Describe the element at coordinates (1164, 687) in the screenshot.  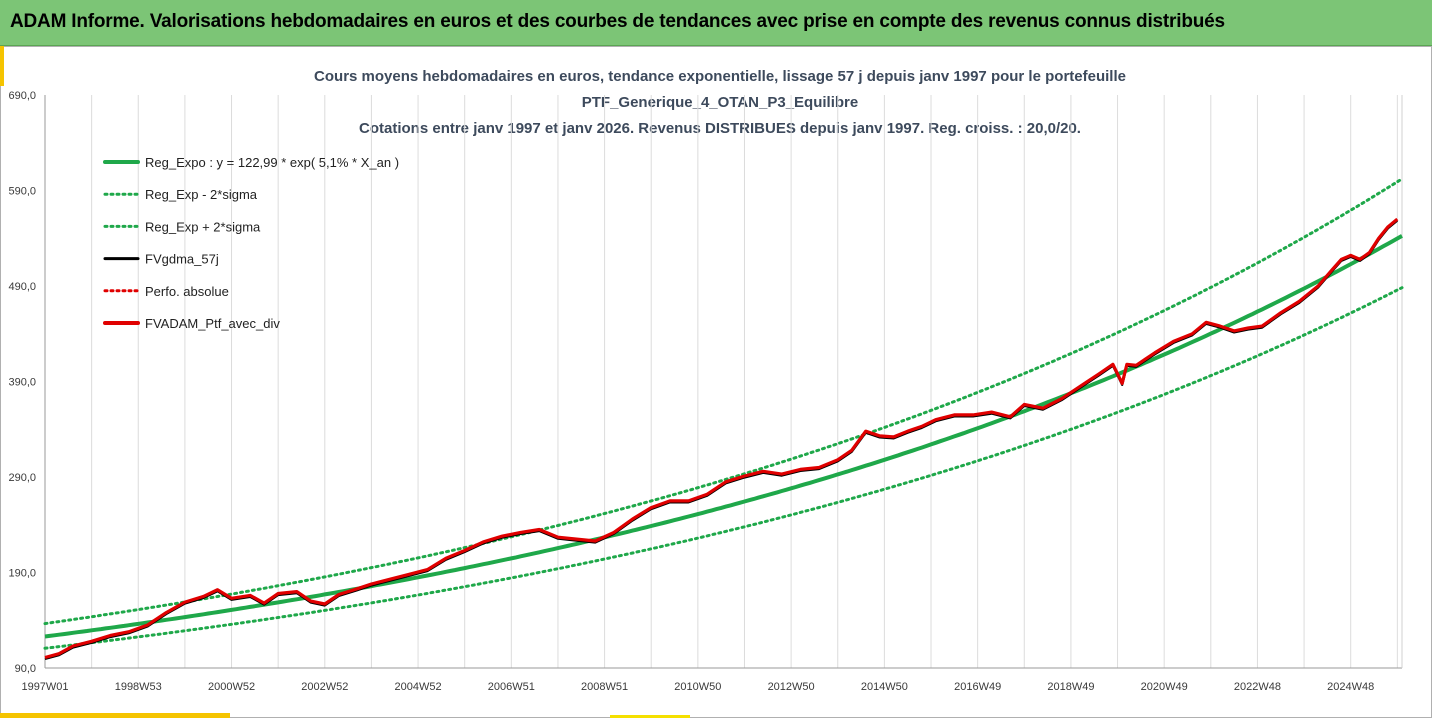
I see `x-tick-label: 2020W49` at that location.